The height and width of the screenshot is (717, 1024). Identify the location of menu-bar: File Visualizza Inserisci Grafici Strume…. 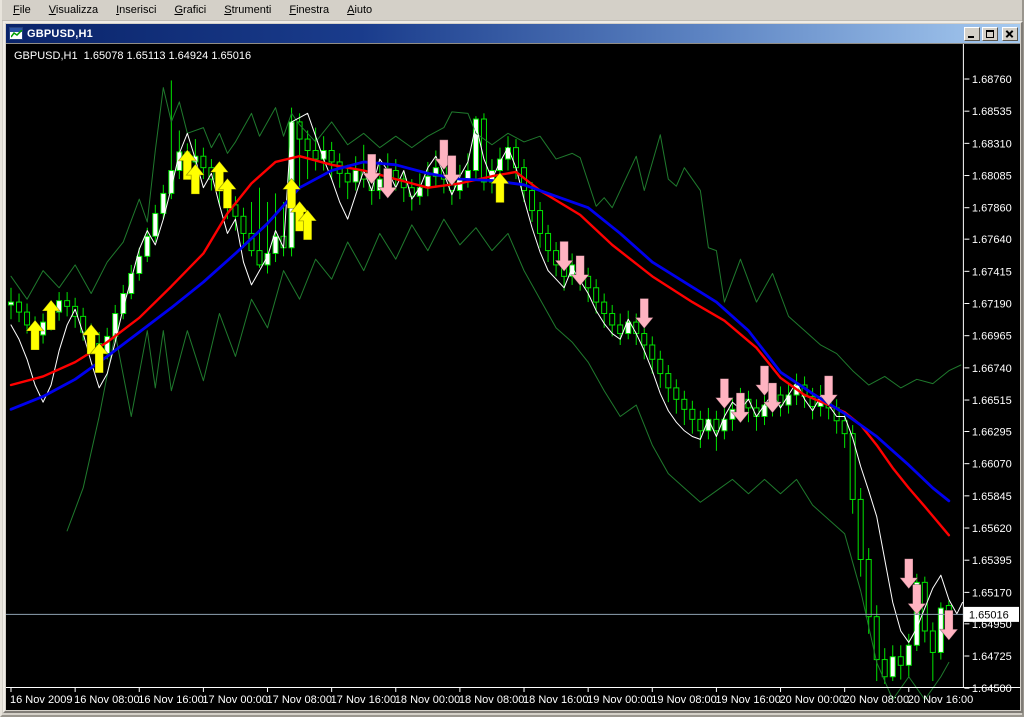
(512, 10).